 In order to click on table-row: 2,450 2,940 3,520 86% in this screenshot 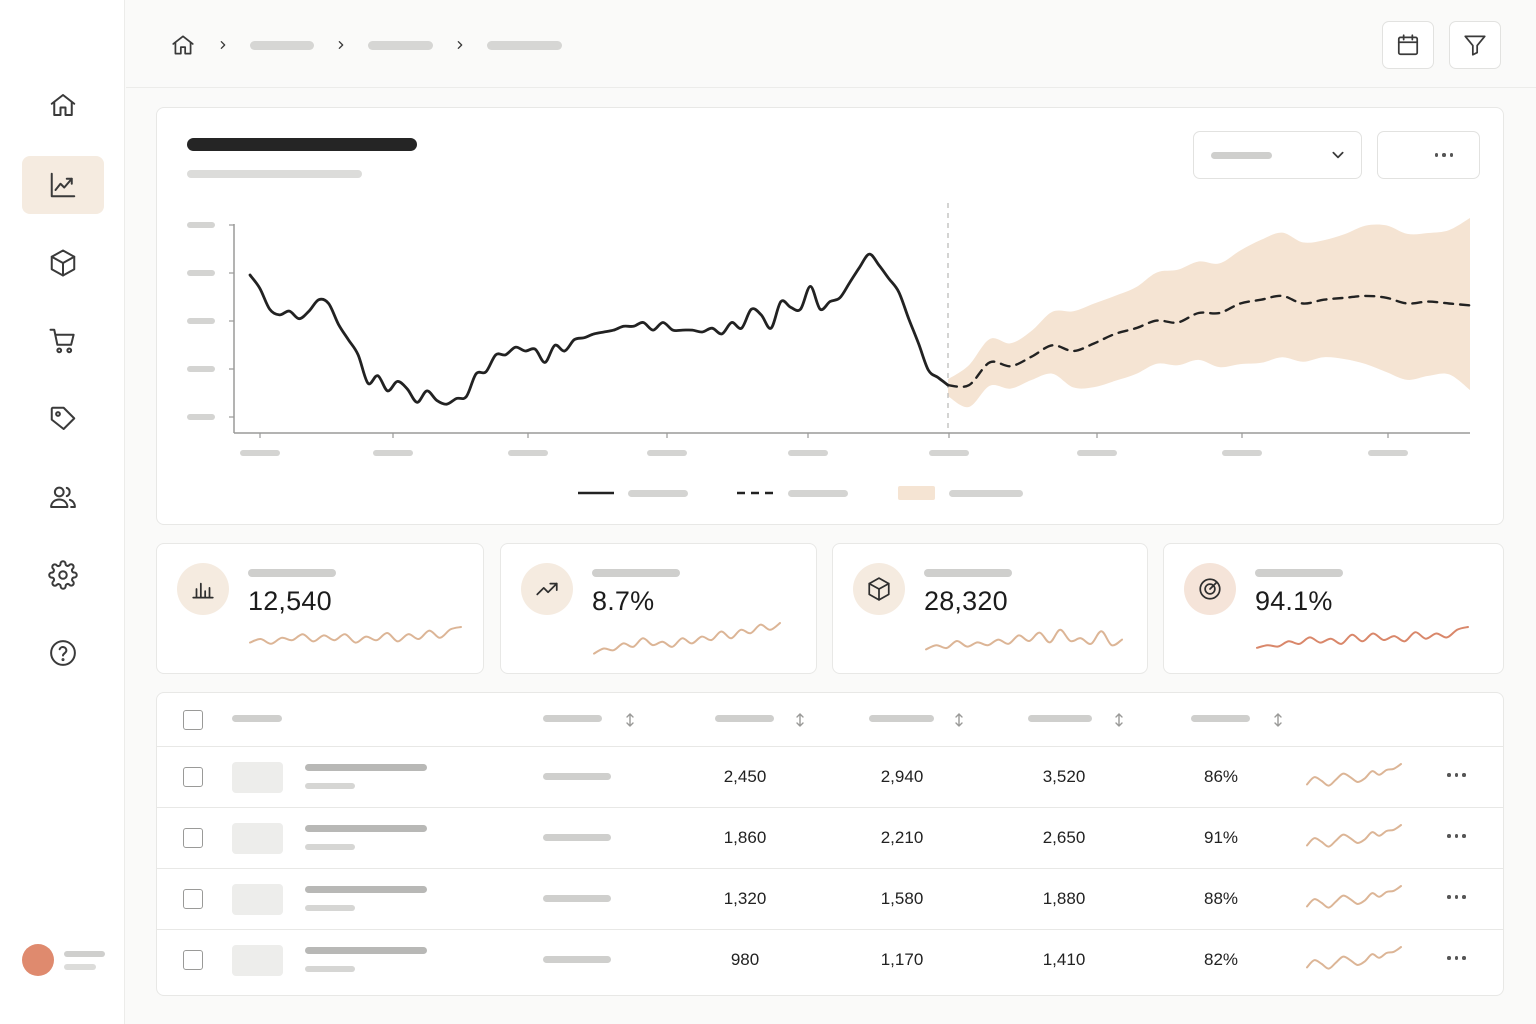, I will do `click(830, 777)`.